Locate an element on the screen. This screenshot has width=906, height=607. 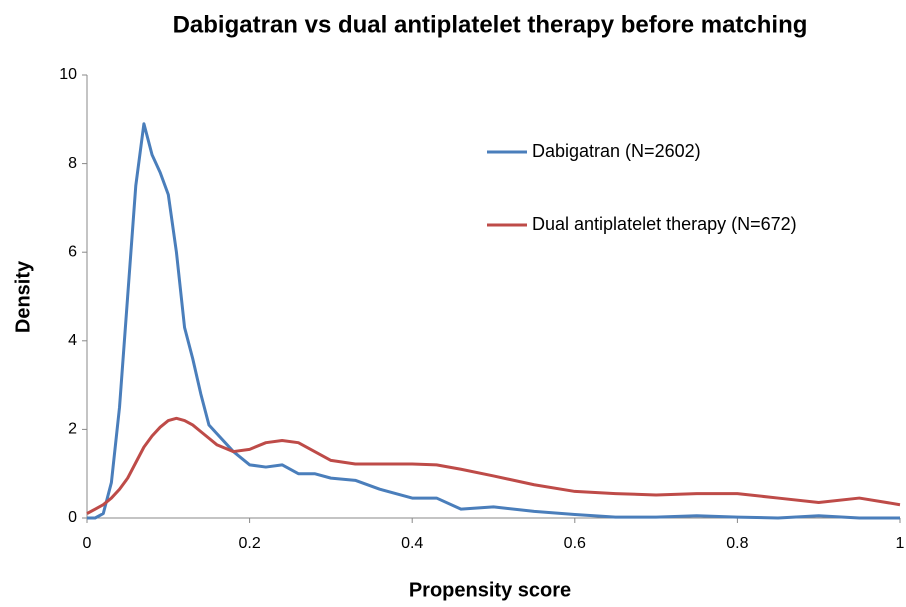
y-tick-label: 4 is located at coordinates (72, 340).